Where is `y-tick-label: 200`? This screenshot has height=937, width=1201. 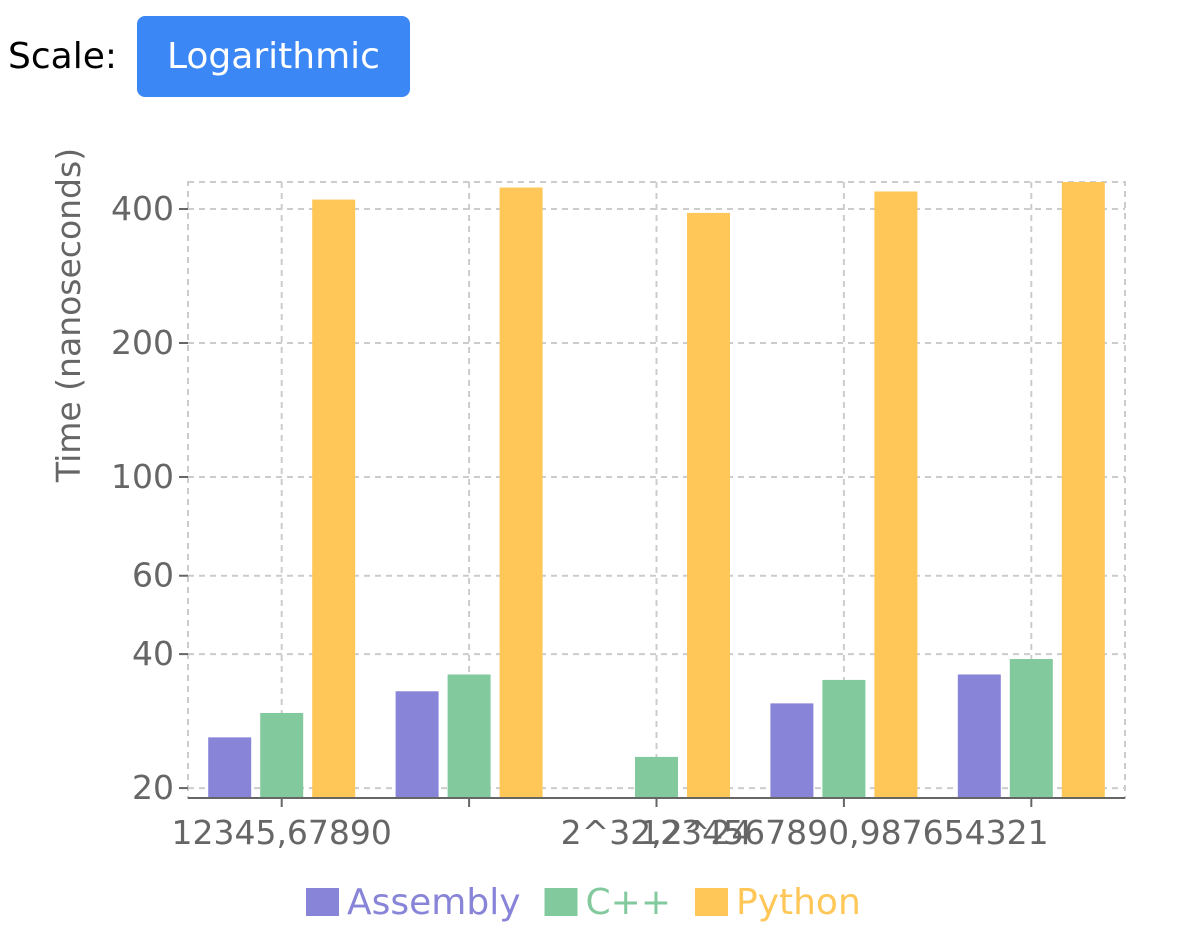 y-tick-label: 200 is located at coordinates (142, 342).